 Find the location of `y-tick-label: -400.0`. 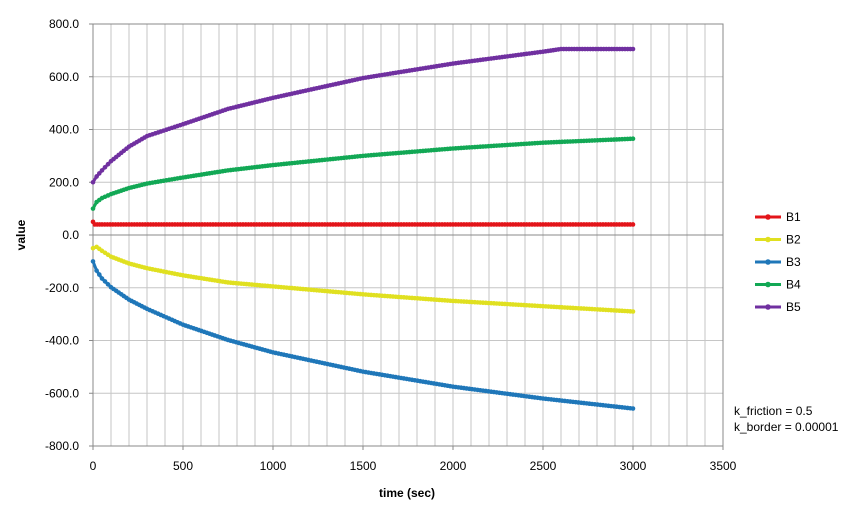

y-tick-label: -400.0 is located at coordinates (62, 341).